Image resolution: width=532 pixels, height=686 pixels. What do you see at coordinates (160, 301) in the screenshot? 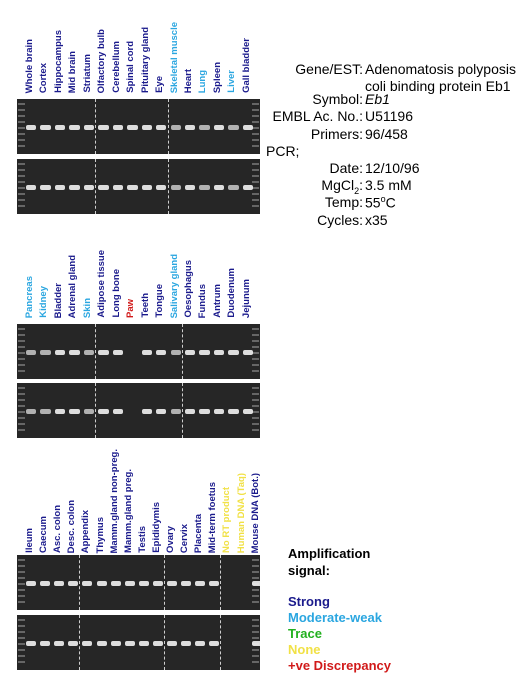
I see `lane-label: Tongue` at bounding box center [160, 301].